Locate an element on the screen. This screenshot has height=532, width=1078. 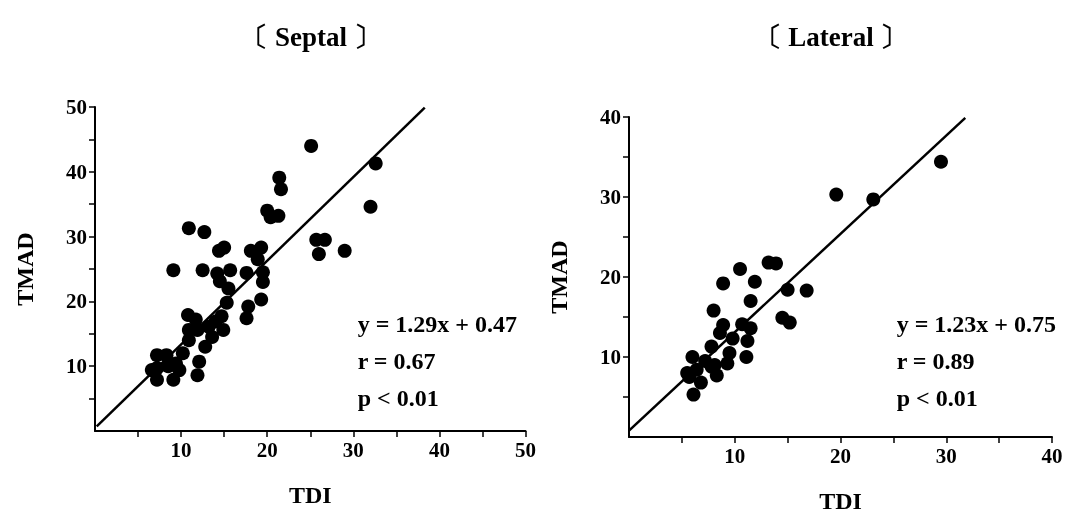
chart-title: 〔 Septal 〕 is located at coordinates (311, 36).